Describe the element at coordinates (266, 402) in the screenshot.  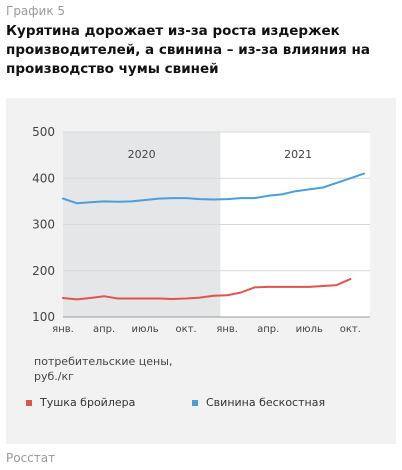
I see `legend-label-pork: Свинина бескостная` at that location.